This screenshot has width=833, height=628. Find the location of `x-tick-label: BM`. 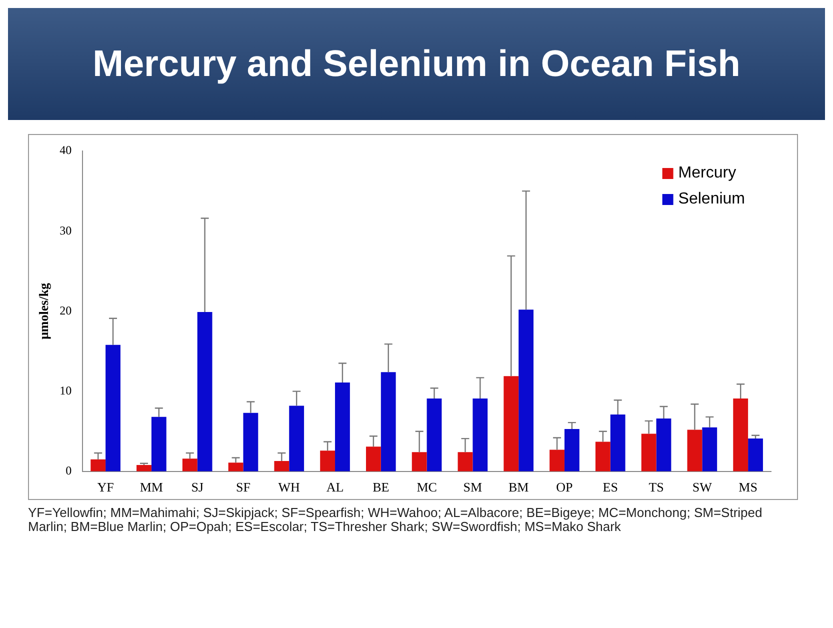

x-tick-label: BM is located at coordinates (519, 487).